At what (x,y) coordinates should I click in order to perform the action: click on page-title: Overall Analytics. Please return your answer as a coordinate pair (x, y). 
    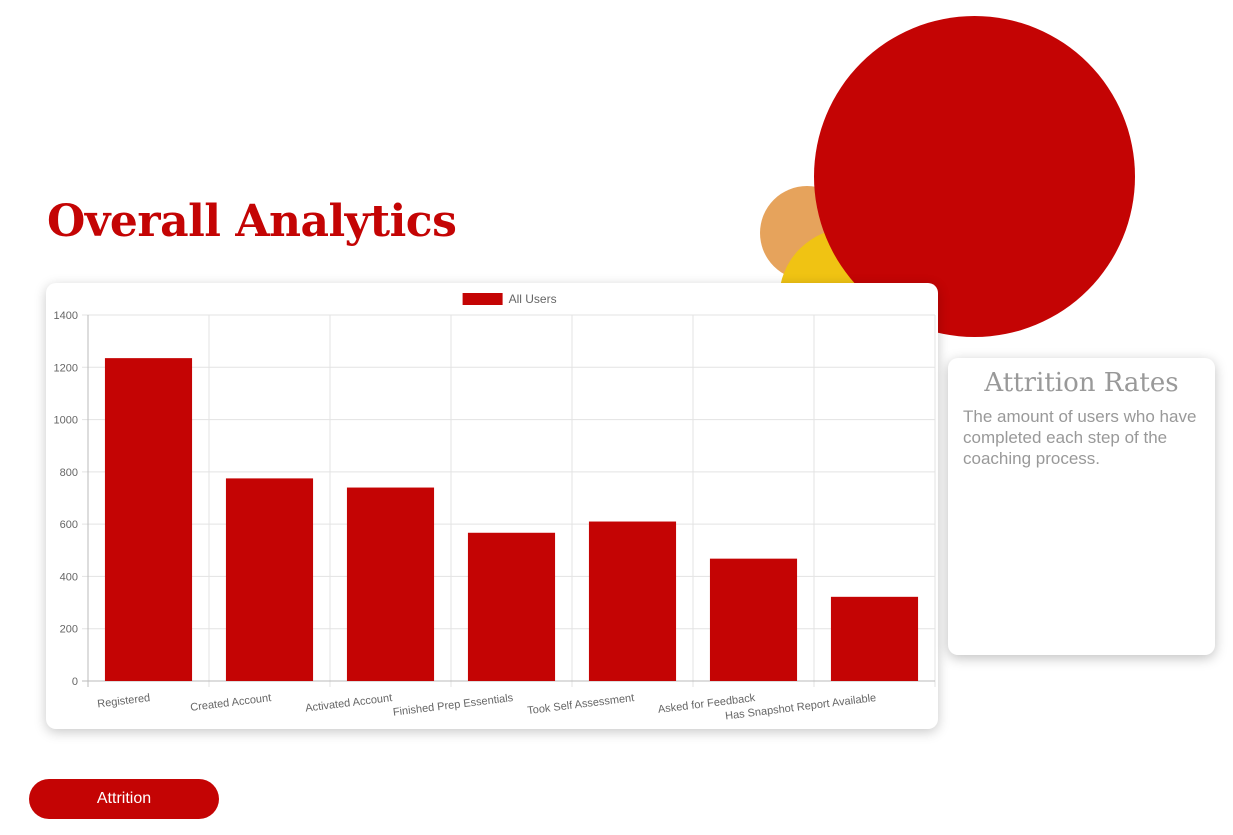
    Looking at the image, I should click on (252, 221).